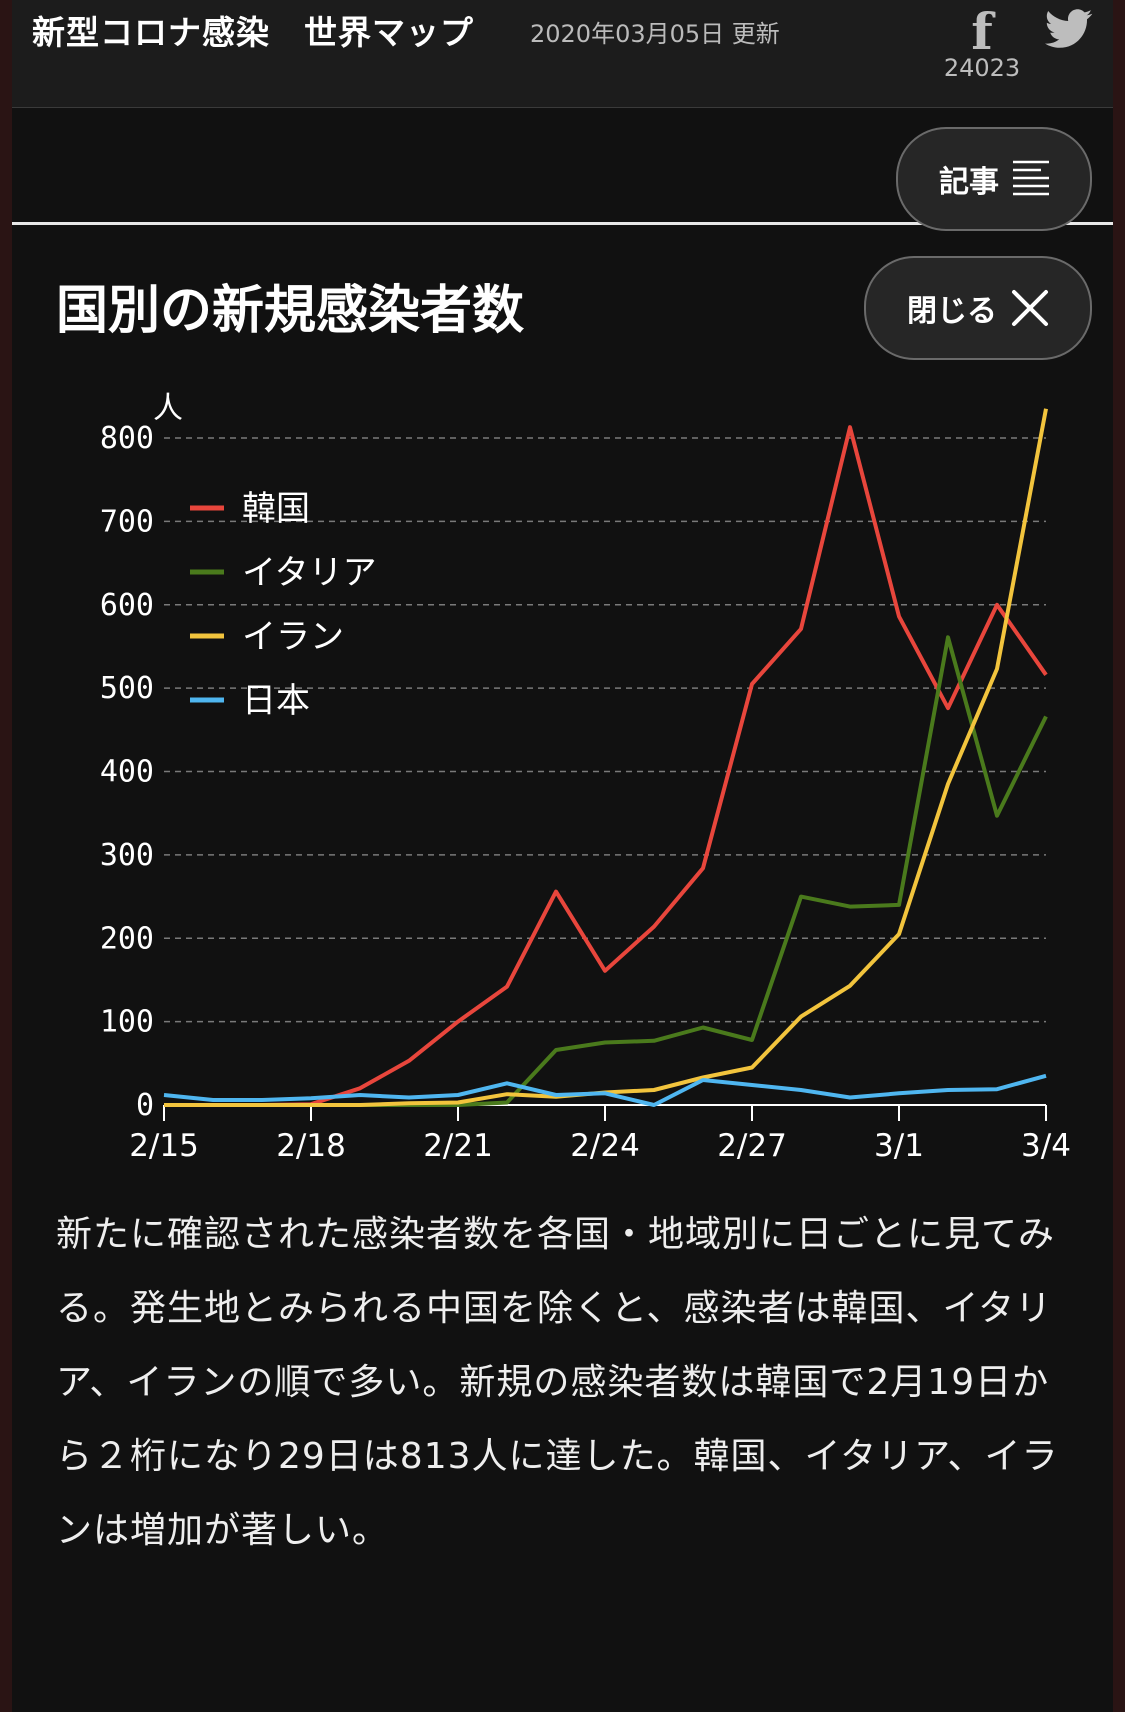  Describe the element at coordinates (127, 438) in the screenshot. I see `y-tick-label: 800` at that location.